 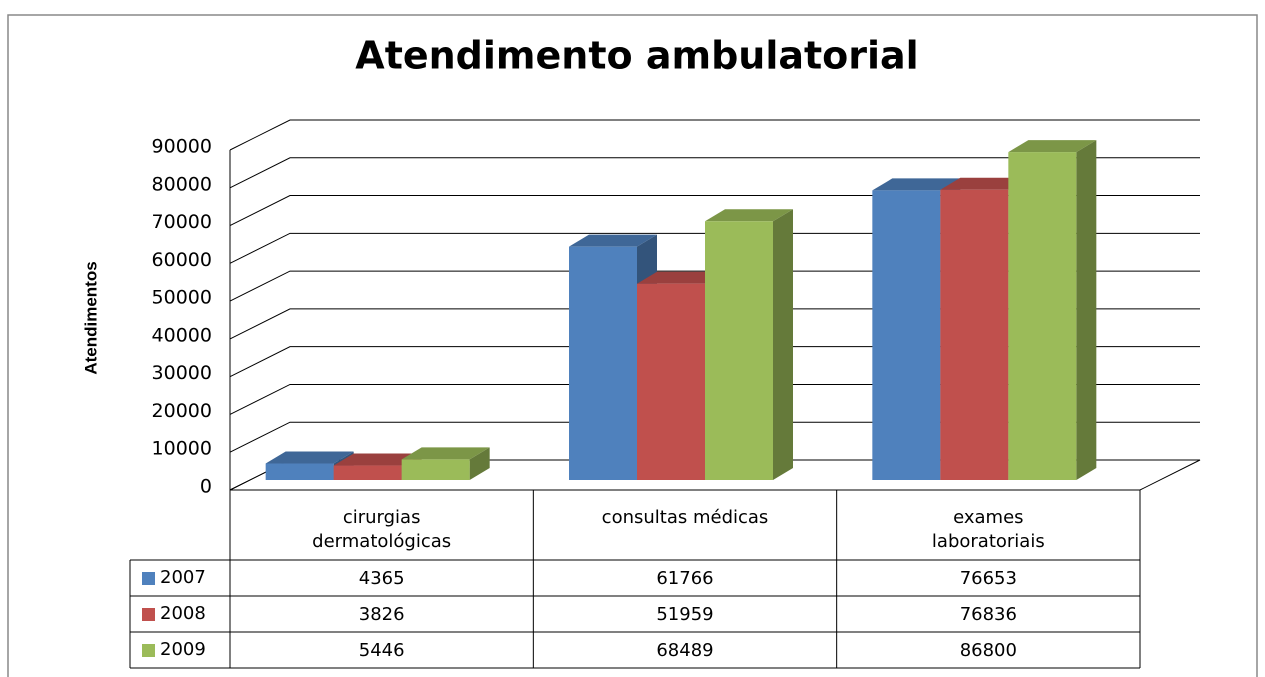 What do you see at coordinates (988, 578) in the screenshot?
I see `table-value: 76653` at bounding box center [988, 578].